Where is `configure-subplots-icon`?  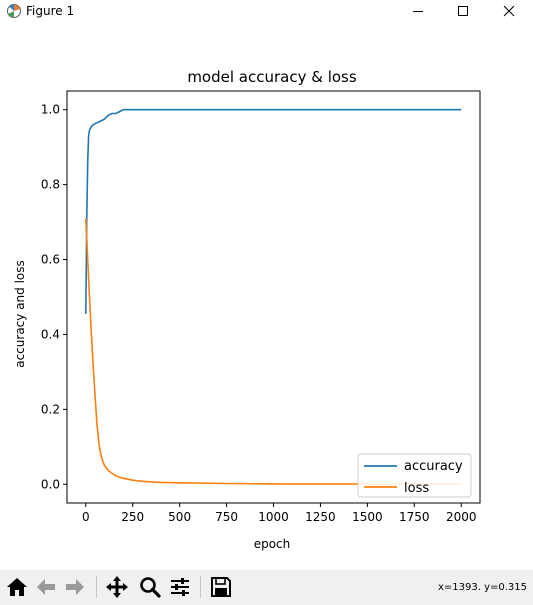 configure-subplots-icon is located at coordinates (180, 587).